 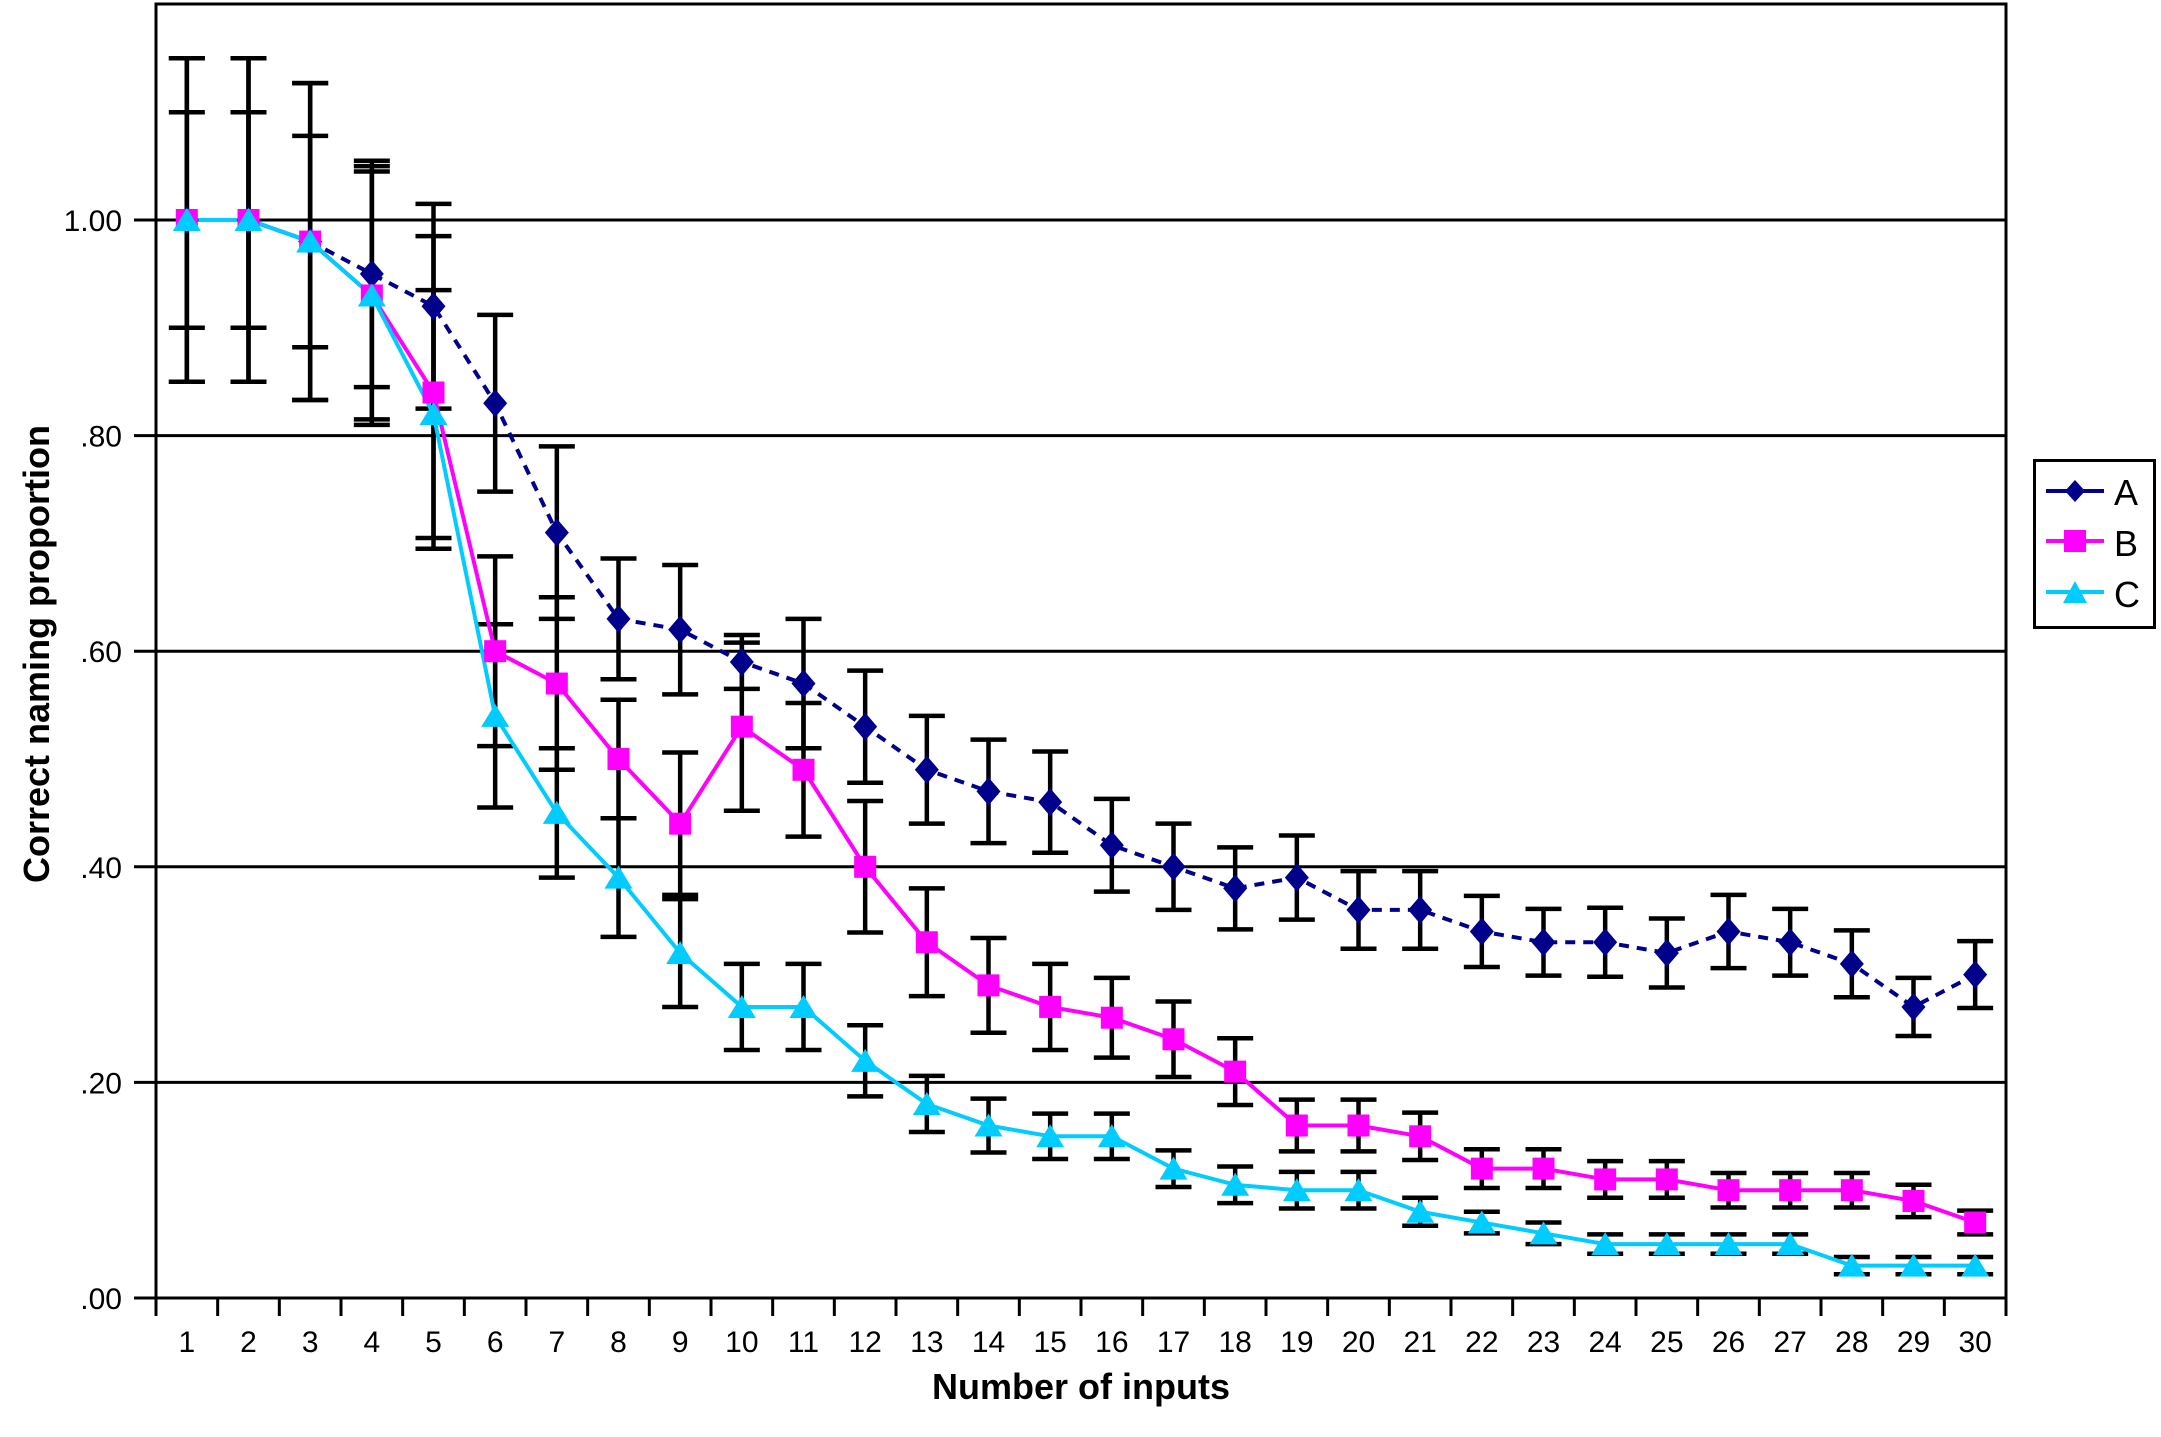 I want to click on svg-text: .00, so click(x=101, y=1299).